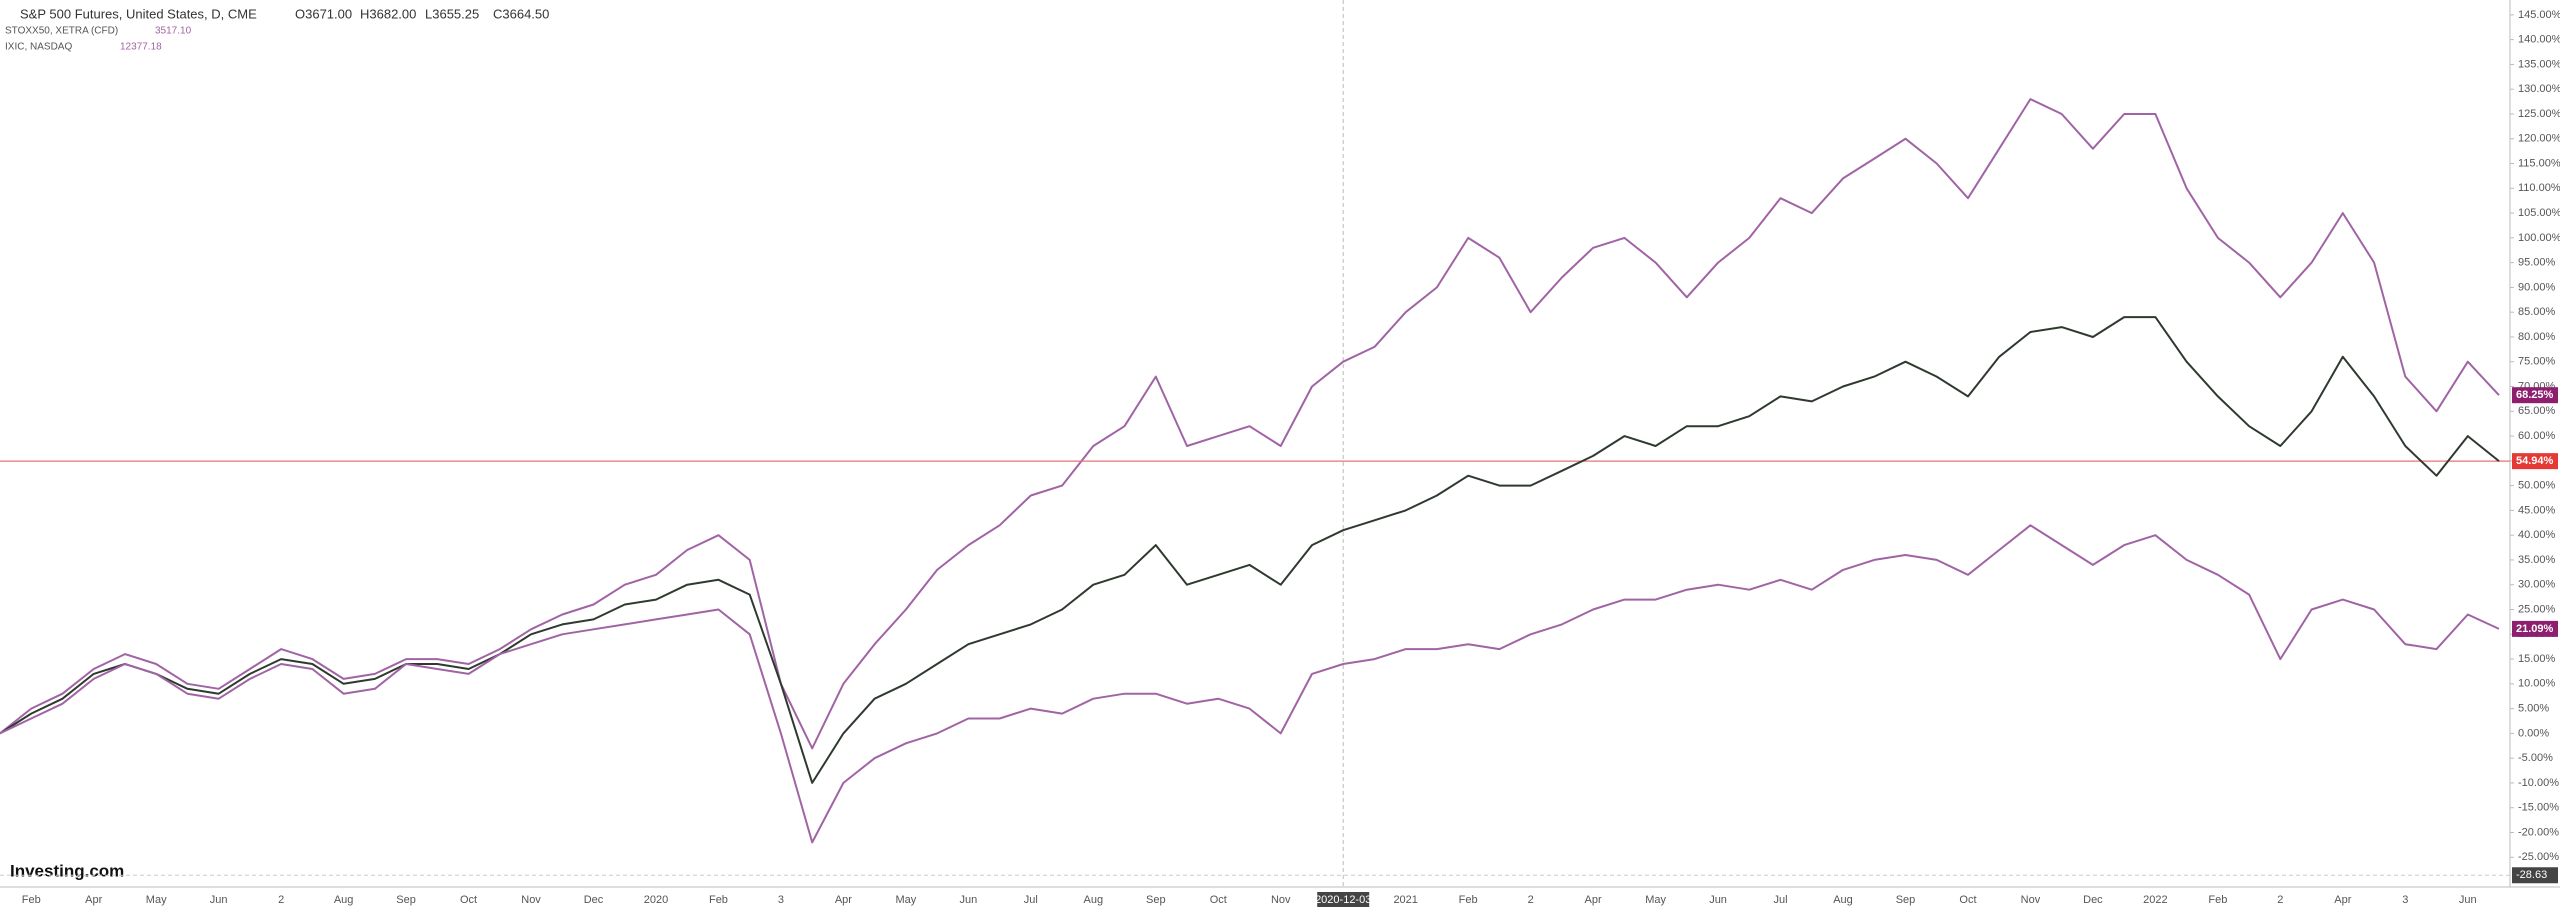  I want to click on value-label: 21.09%, so click(2535, 629).